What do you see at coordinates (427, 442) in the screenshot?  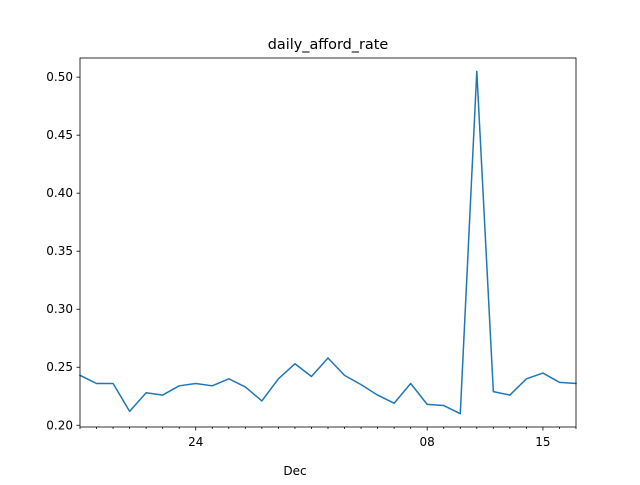 I see `x-tick-label: 08` at bounding box center [427, 442].